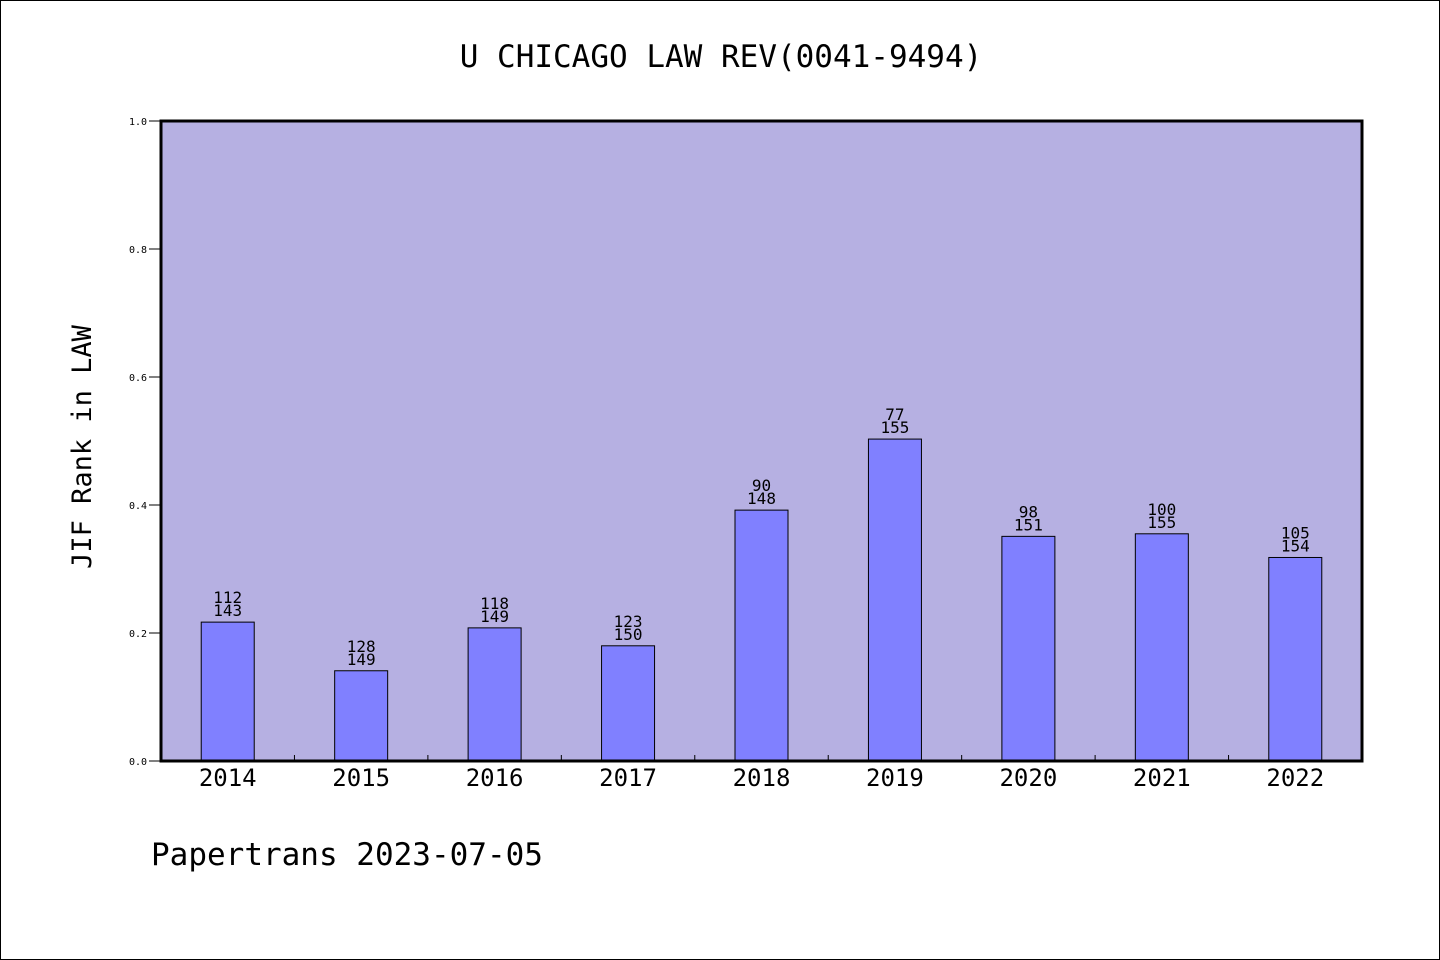 The height and width of the screenshot is (960, 1440). Describe the element at coordinates (361, 646) in the screenshot. I see `bar-rank-label: 128` at that location.